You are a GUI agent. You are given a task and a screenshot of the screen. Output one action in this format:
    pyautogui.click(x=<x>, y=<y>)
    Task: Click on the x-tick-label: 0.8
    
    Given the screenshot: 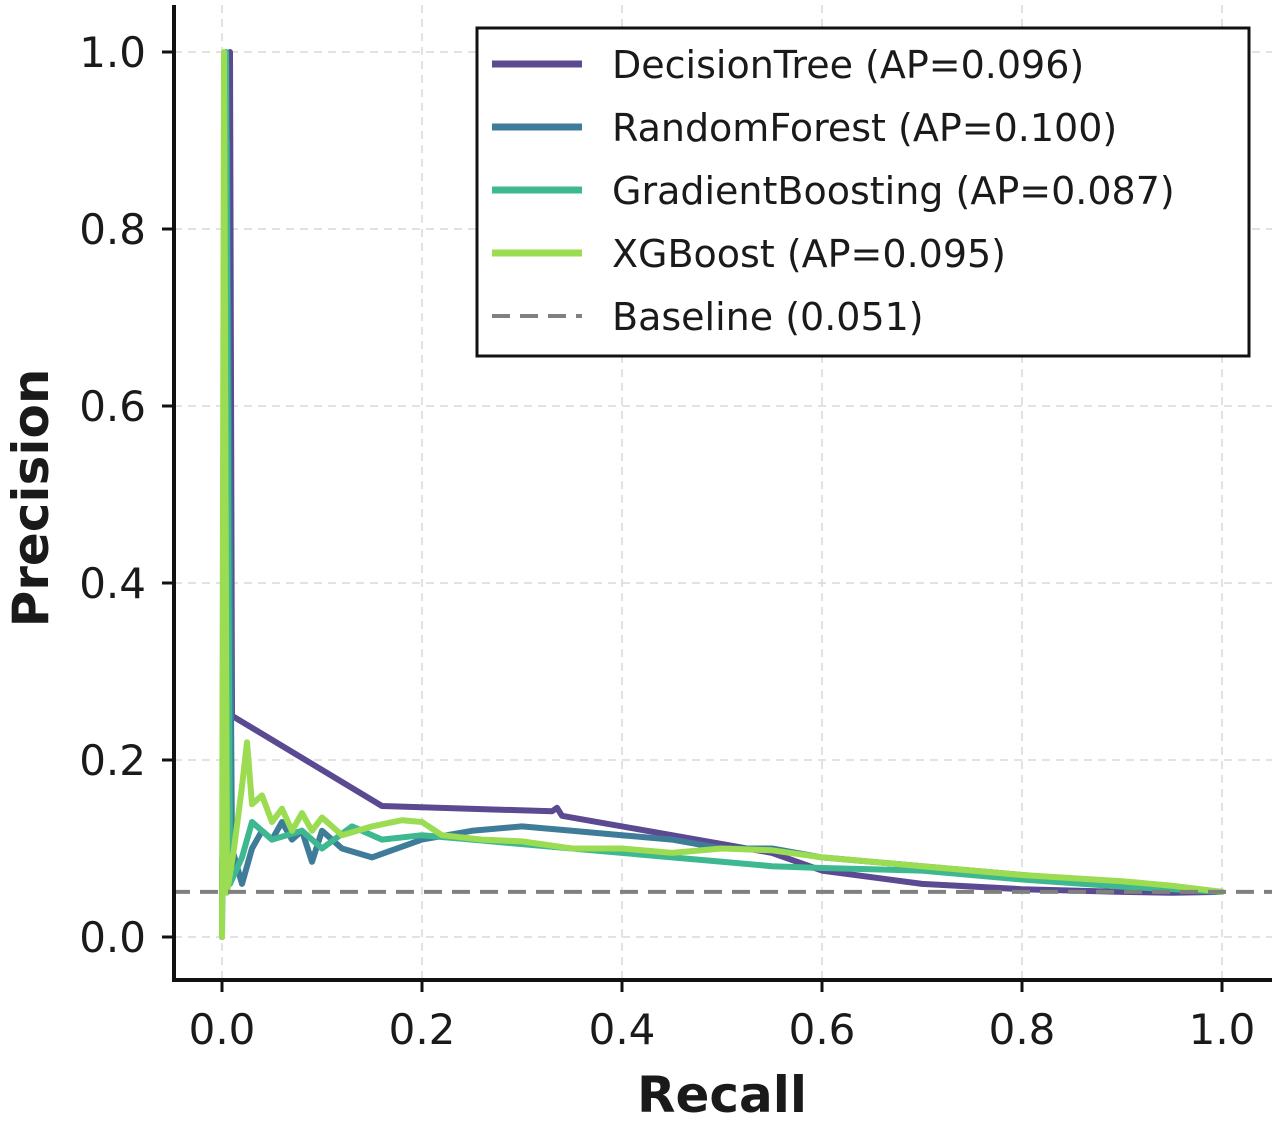 What is the action you would take?
    pyautogui.click(x=1022, y=1029)
    